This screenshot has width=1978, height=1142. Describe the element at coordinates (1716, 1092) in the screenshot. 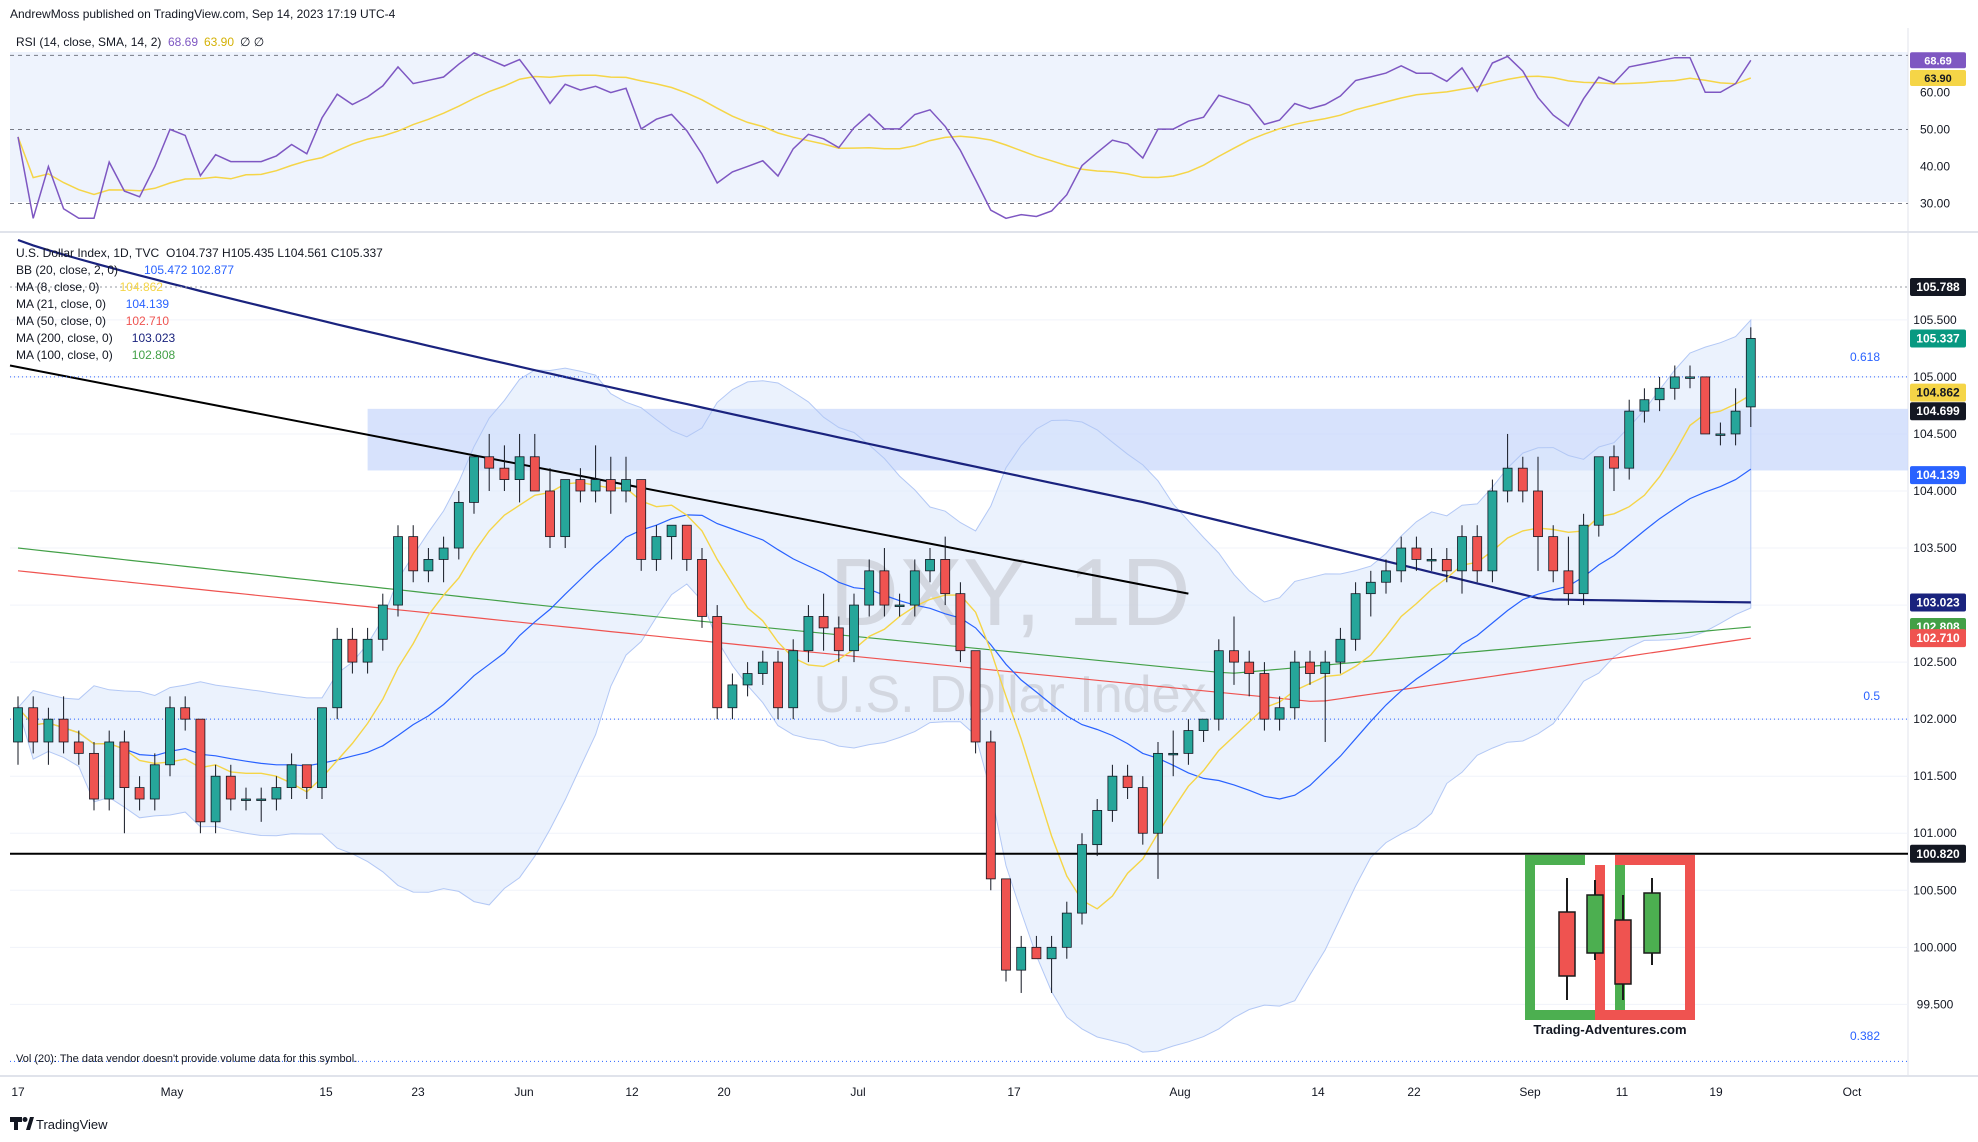

I see `time-tick-label: 19` at that location.